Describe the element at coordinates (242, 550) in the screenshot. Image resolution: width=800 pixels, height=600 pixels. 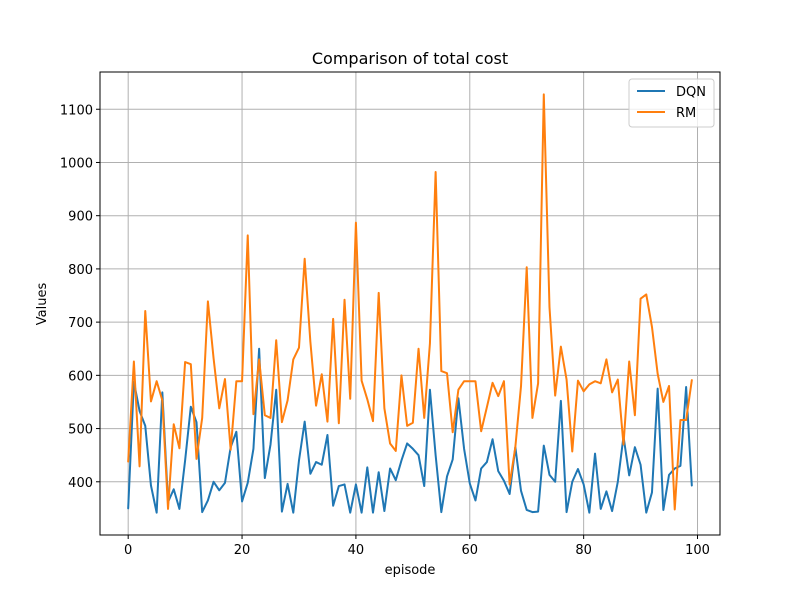
I see `x-tick-label: 20` at that location.